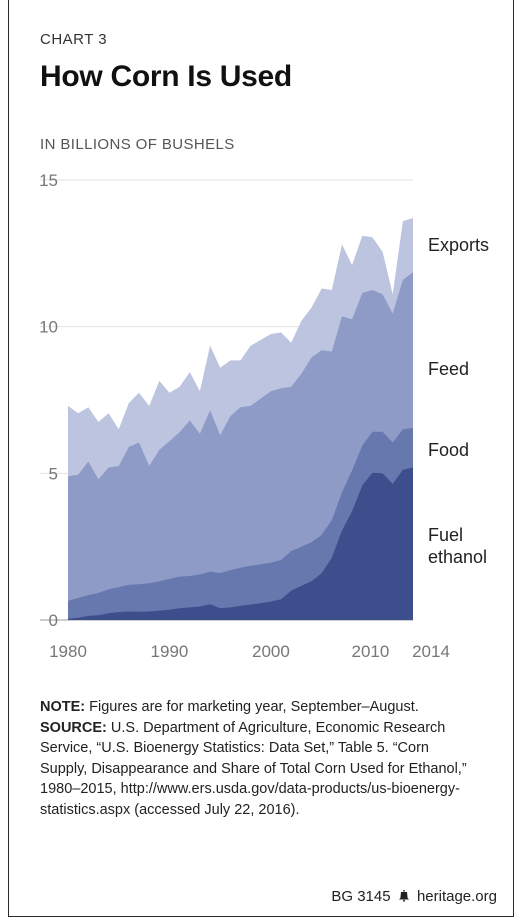 This screenshot has width=517, height=920. Describe the element at coordinates (457, 557) in the screenshot. I see `series-label-ethanol: ethanol` at that location.